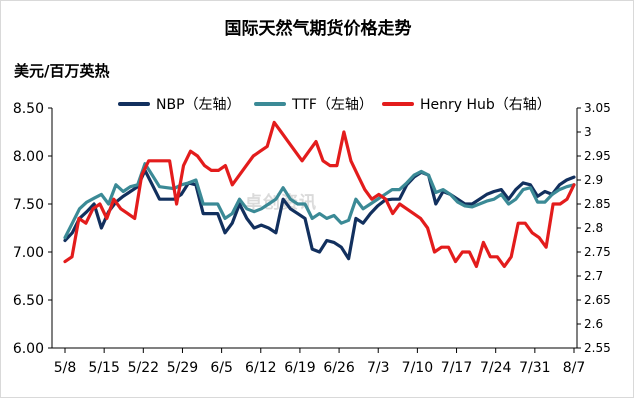  I want to click on x-tick-label: 5/8, so click(65, 368).